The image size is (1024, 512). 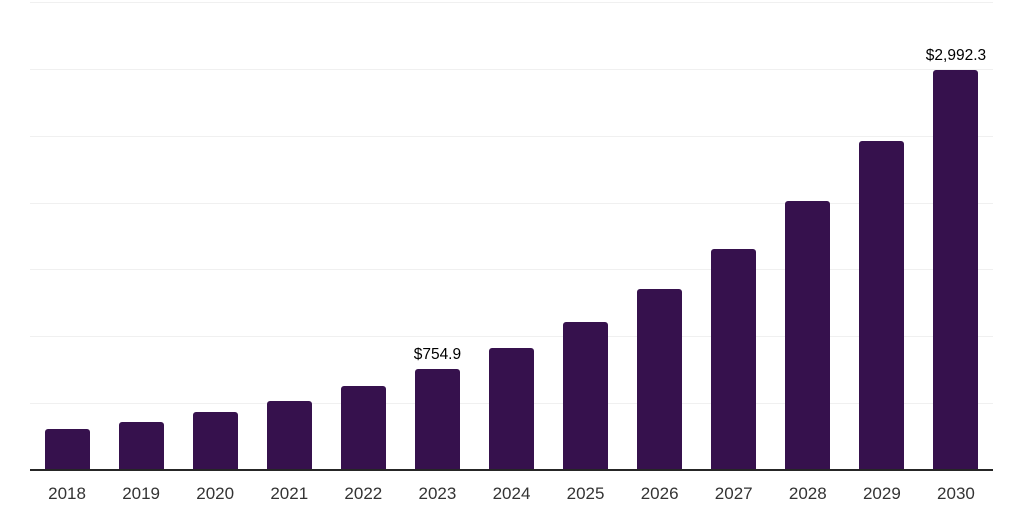 I want to click on data-label-2023: $754.9, so click(x=437, y=355).